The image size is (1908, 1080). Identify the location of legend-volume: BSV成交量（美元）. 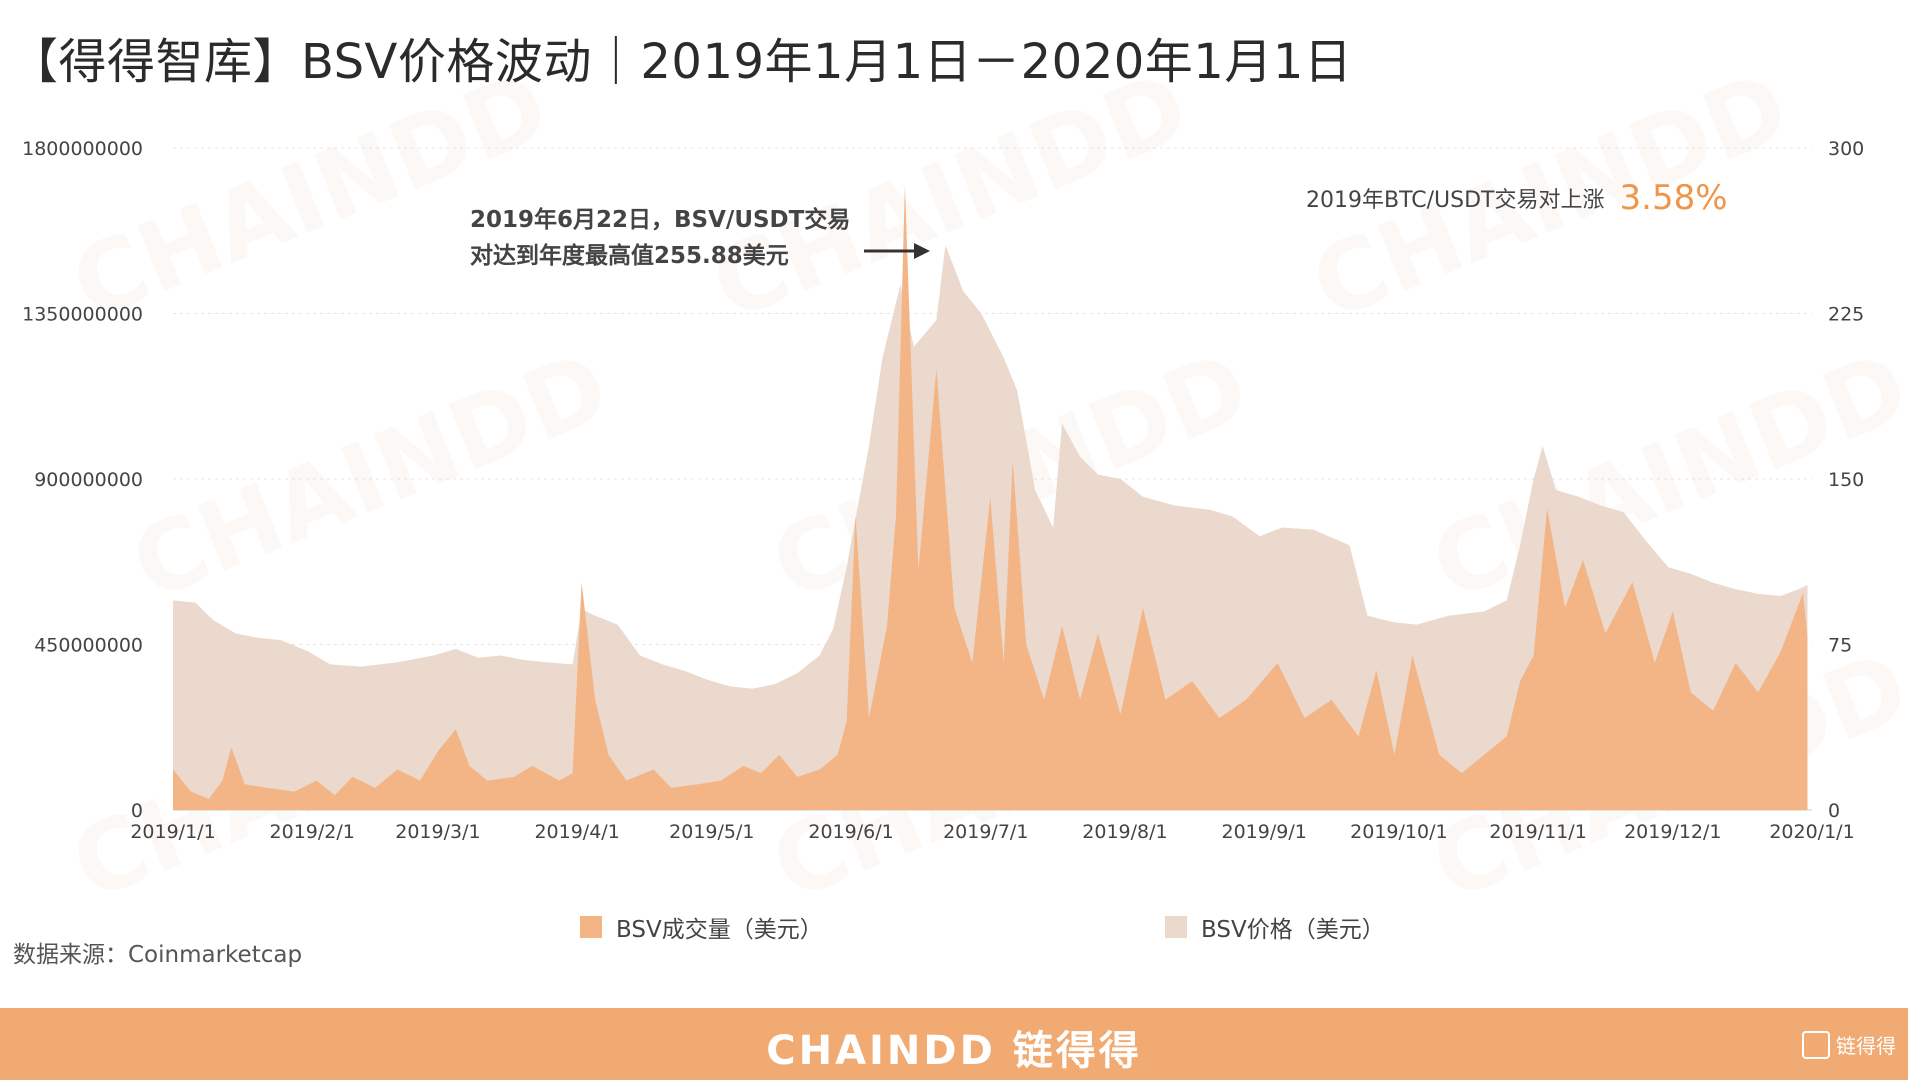
(701, 927).